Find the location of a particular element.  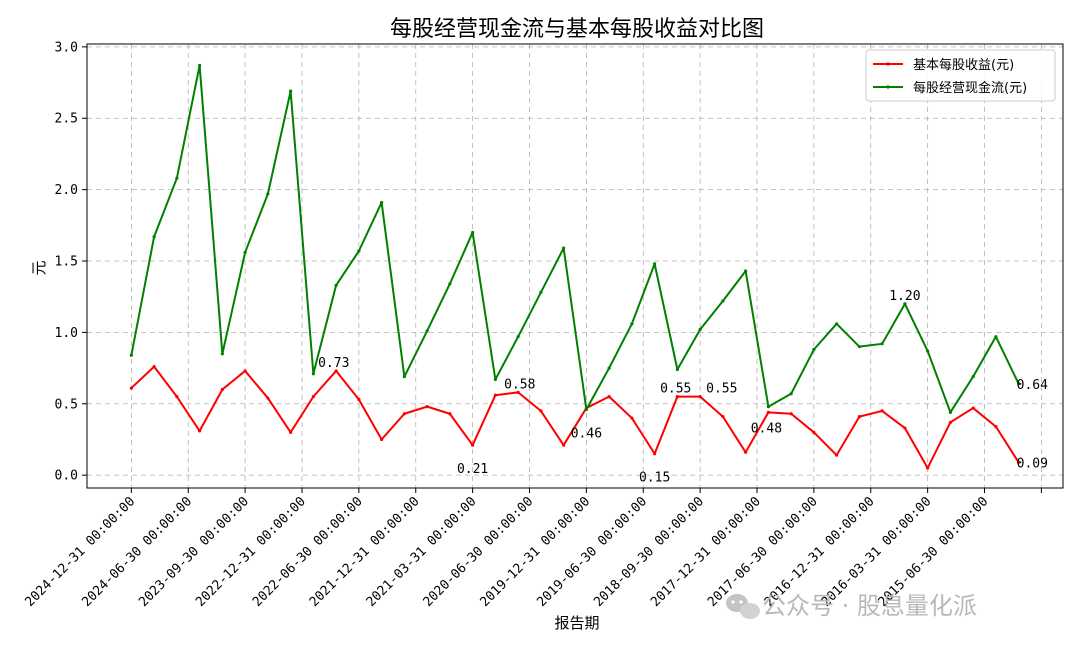

x-tick-label: 2022-06-30 00:00:00 is located at coordinates (308, 552).